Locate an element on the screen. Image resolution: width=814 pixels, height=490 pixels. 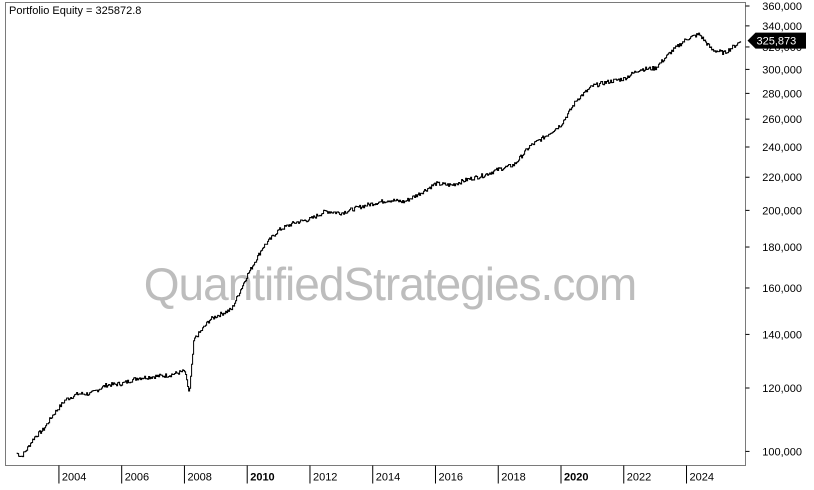
x-tick-label: 2010 is located at coordinates (262, 478).